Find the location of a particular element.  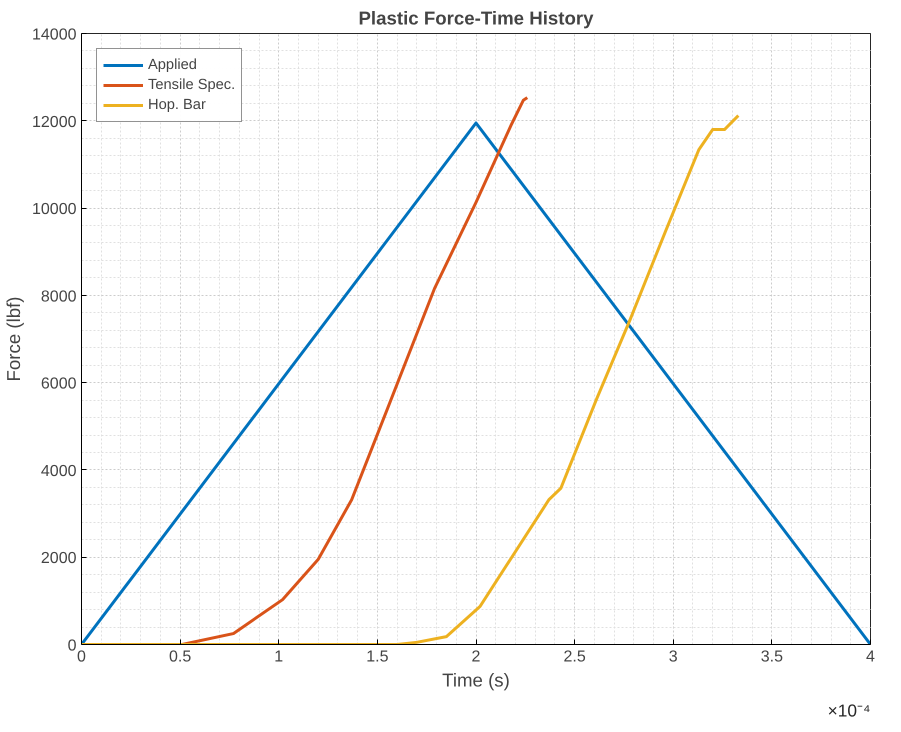

y-tick-label: 0 is located at coordinates (72, 646).